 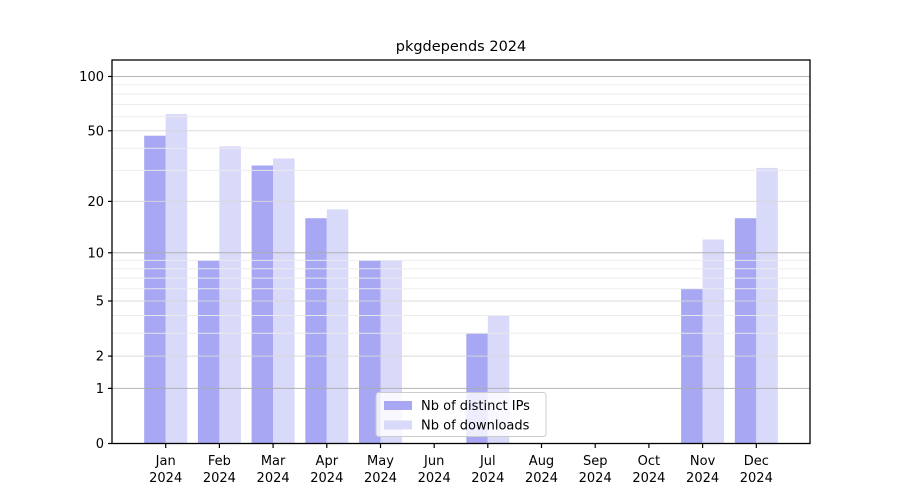 What do you see at coordinates (95, 202) in the screenshot?
I see `y-tick-label-20: 20` at bounding box center [95, 202].